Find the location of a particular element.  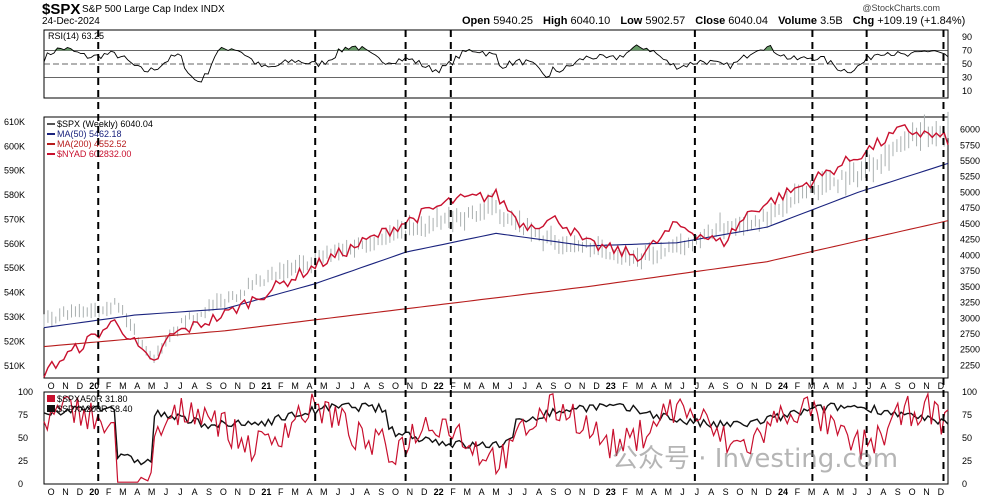

price-left-tick: 610K is located at coordinates (14, 122).